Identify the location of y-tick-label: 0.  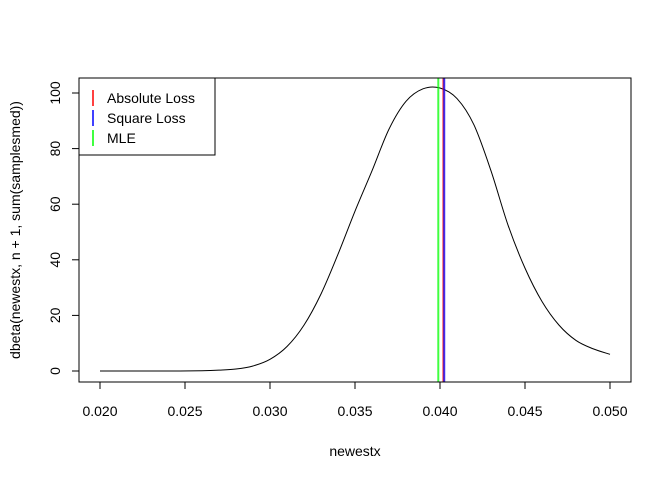
(55, 371).